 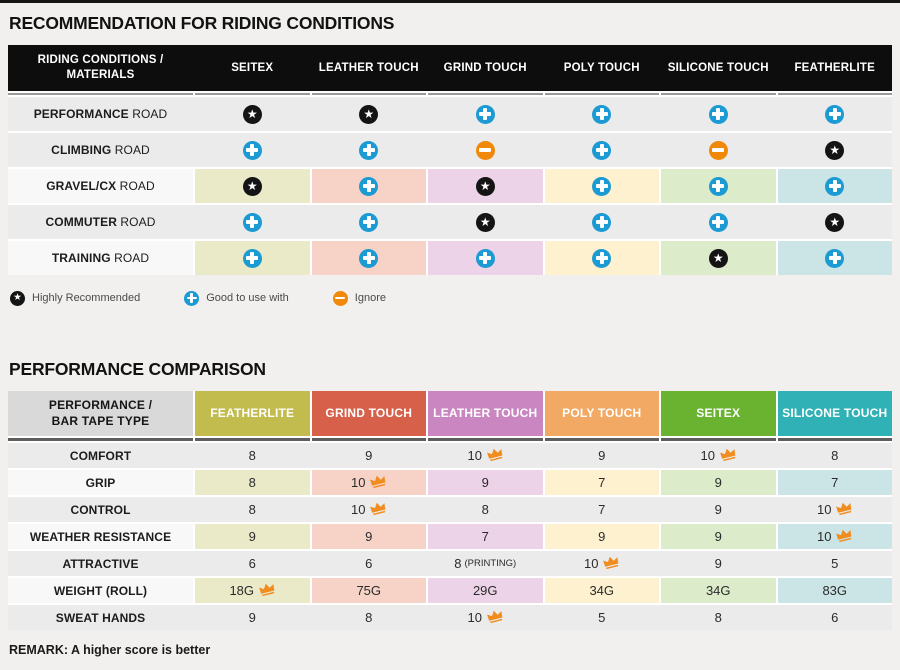 What do you see at coordinates (490, 563) in the screenshot?
I see `score-note: (PRINTING)` at bounding box center [490, 563].